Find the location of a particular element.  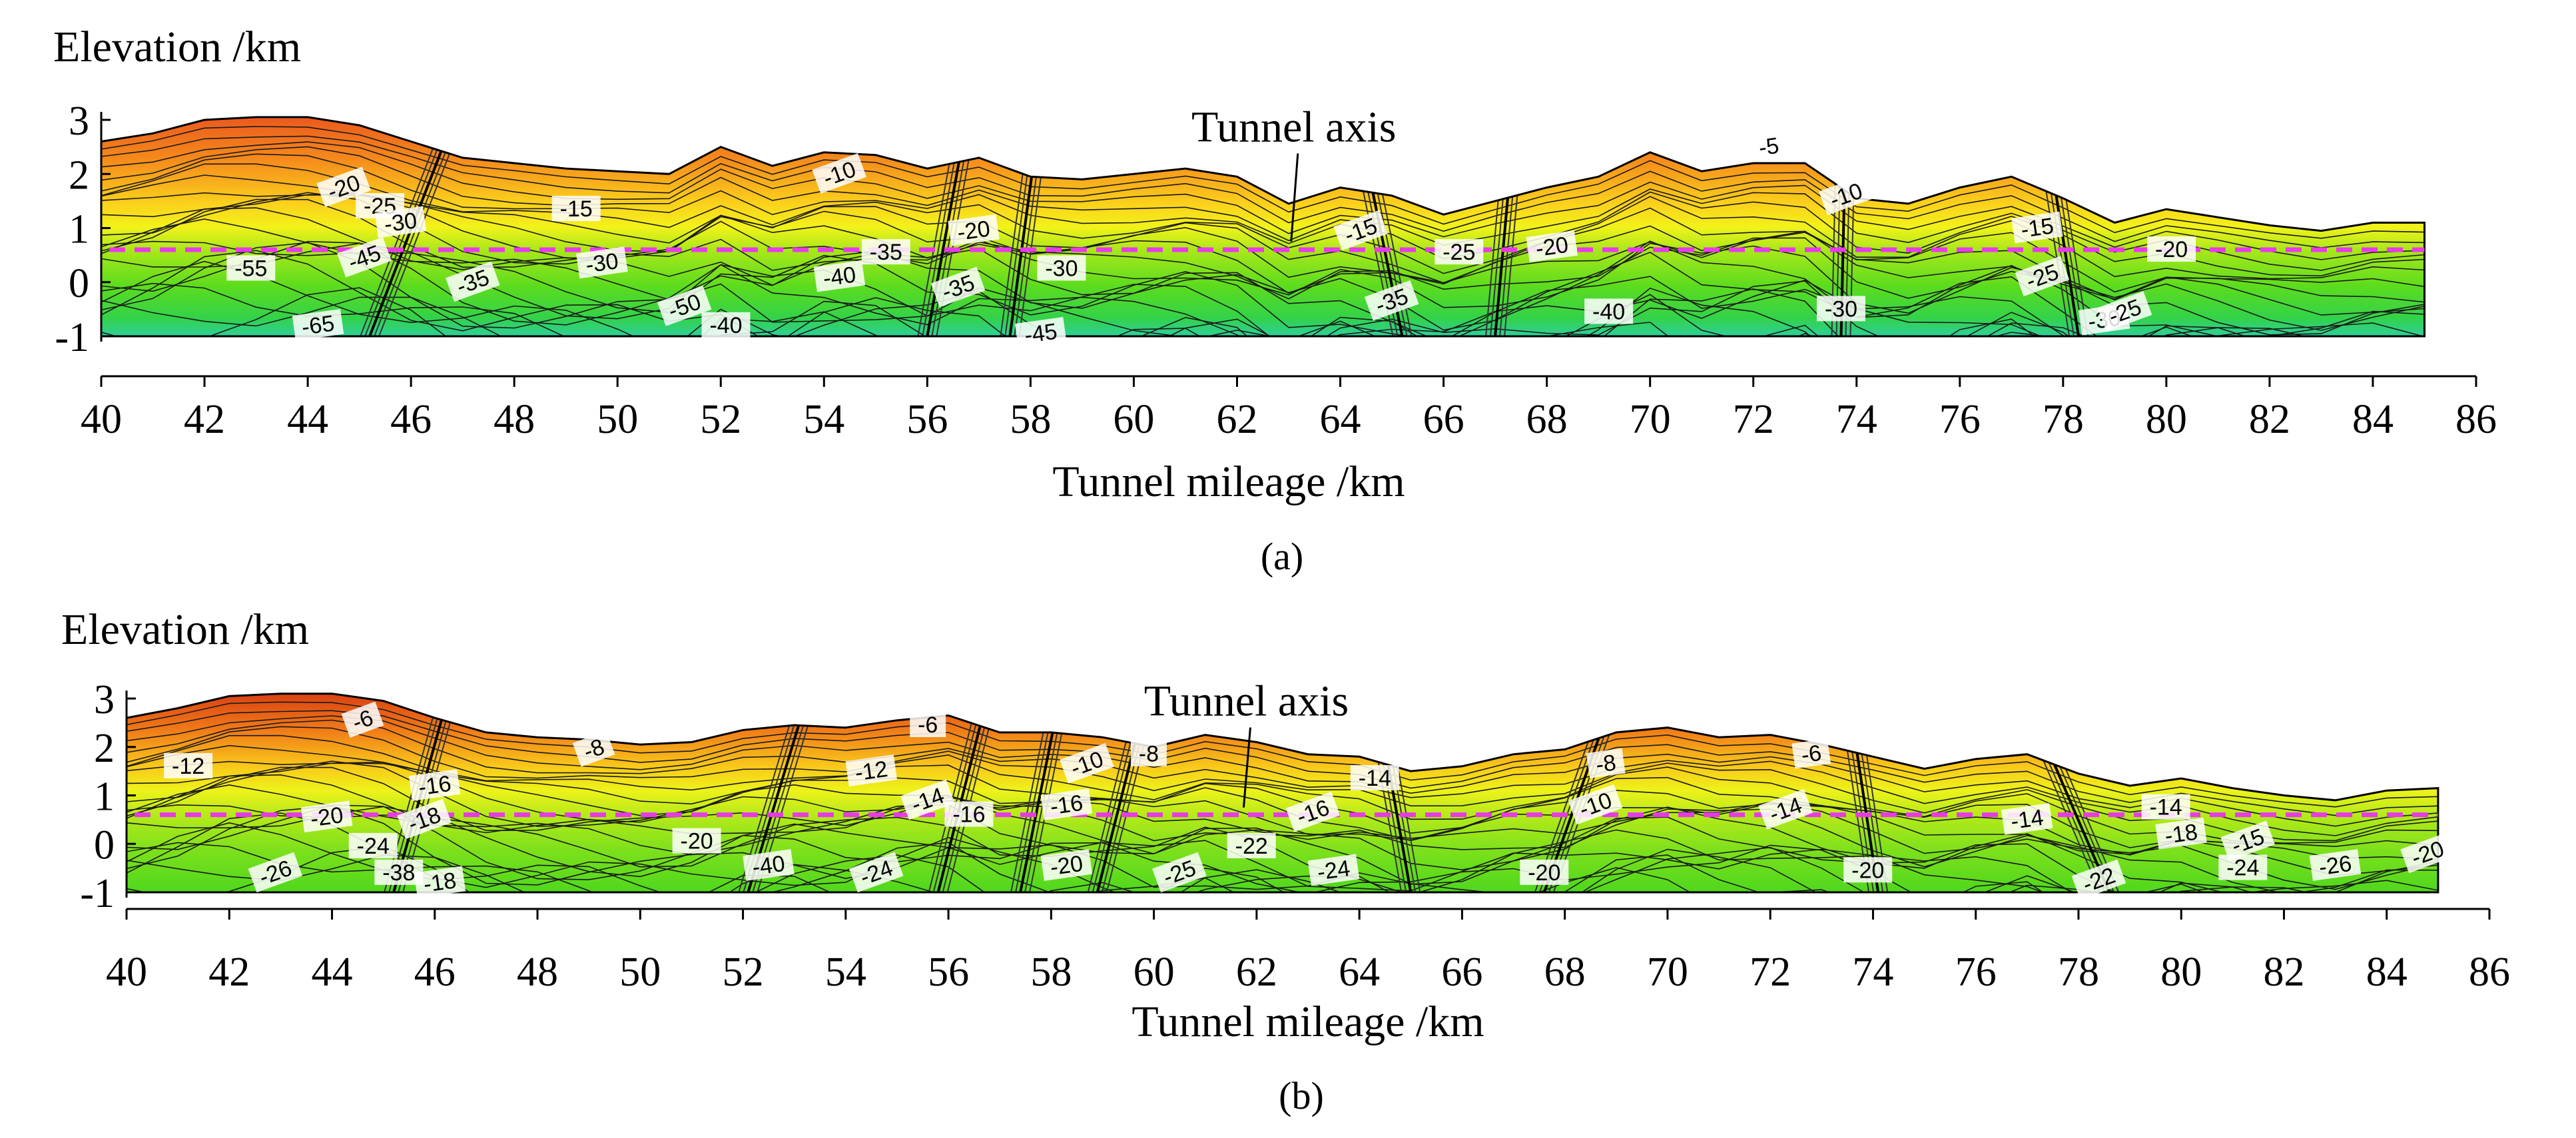

contour-label: -22 is located at coordinates (1251, 846).